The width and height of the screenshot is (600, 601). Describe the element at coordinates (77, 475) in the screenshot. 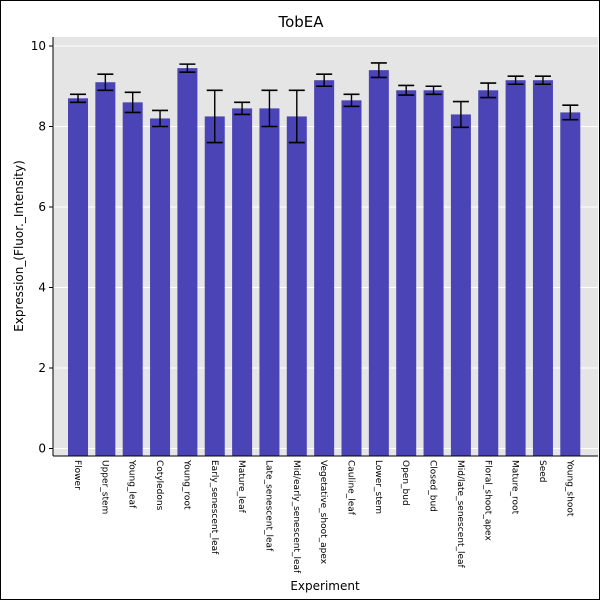

I see `x-tick-label: Flower` at that location.